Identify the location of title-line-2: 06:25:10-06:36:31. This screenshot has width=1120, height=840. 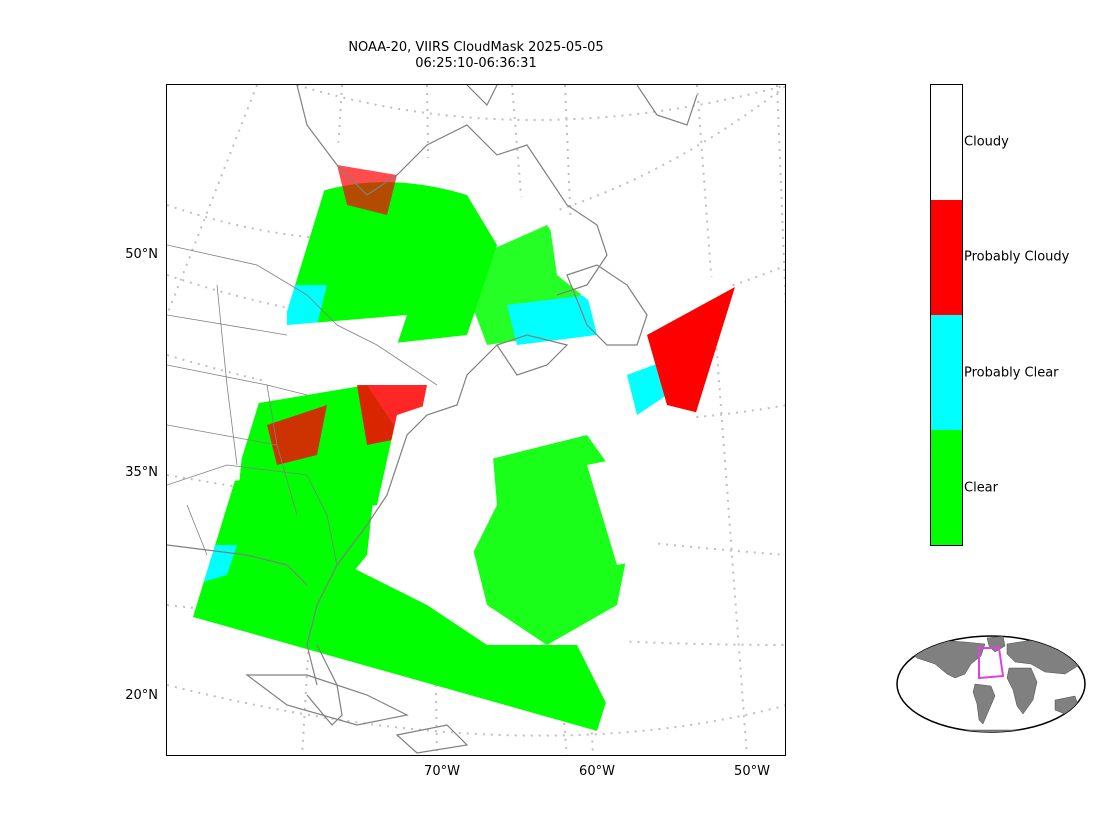
(476, 63).